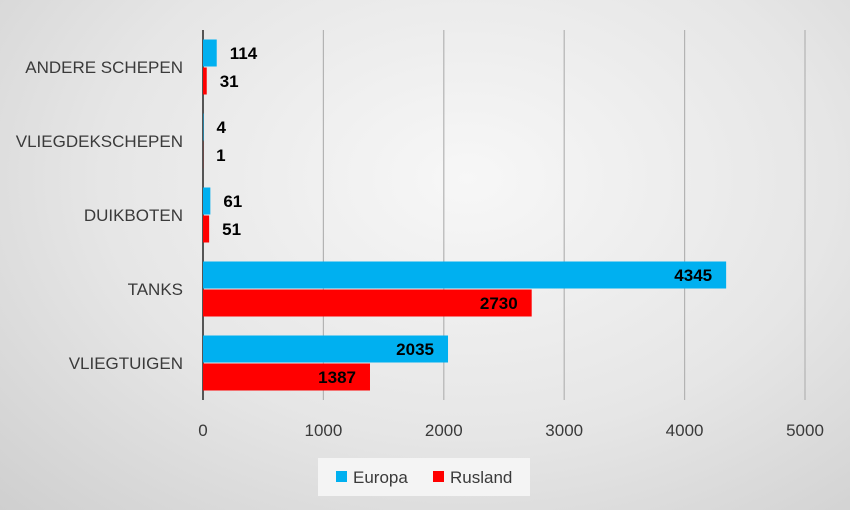 The image size is (850, 510). I want to click on category-label-3: TANKS, so click(155, 289).